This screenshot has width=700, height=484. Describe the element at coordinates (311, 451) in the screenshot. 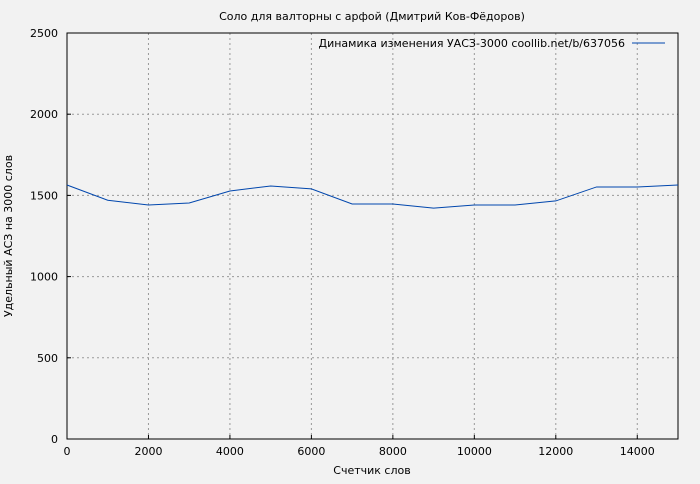

I see `x-tick-label: 6000` at that location.